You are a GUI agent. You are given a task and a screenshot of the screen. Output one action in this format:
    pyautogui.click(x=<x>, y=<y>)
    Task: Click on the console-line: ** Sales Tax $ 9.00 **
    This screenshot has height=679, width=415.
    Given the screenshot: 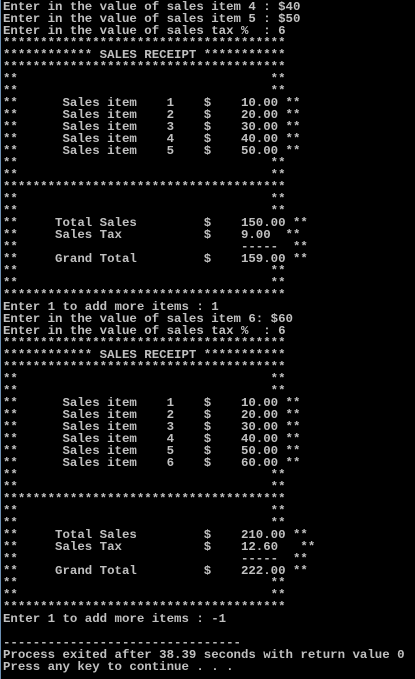 What is the action you would take?
    pyautogui.click(x=152, y=235)
    